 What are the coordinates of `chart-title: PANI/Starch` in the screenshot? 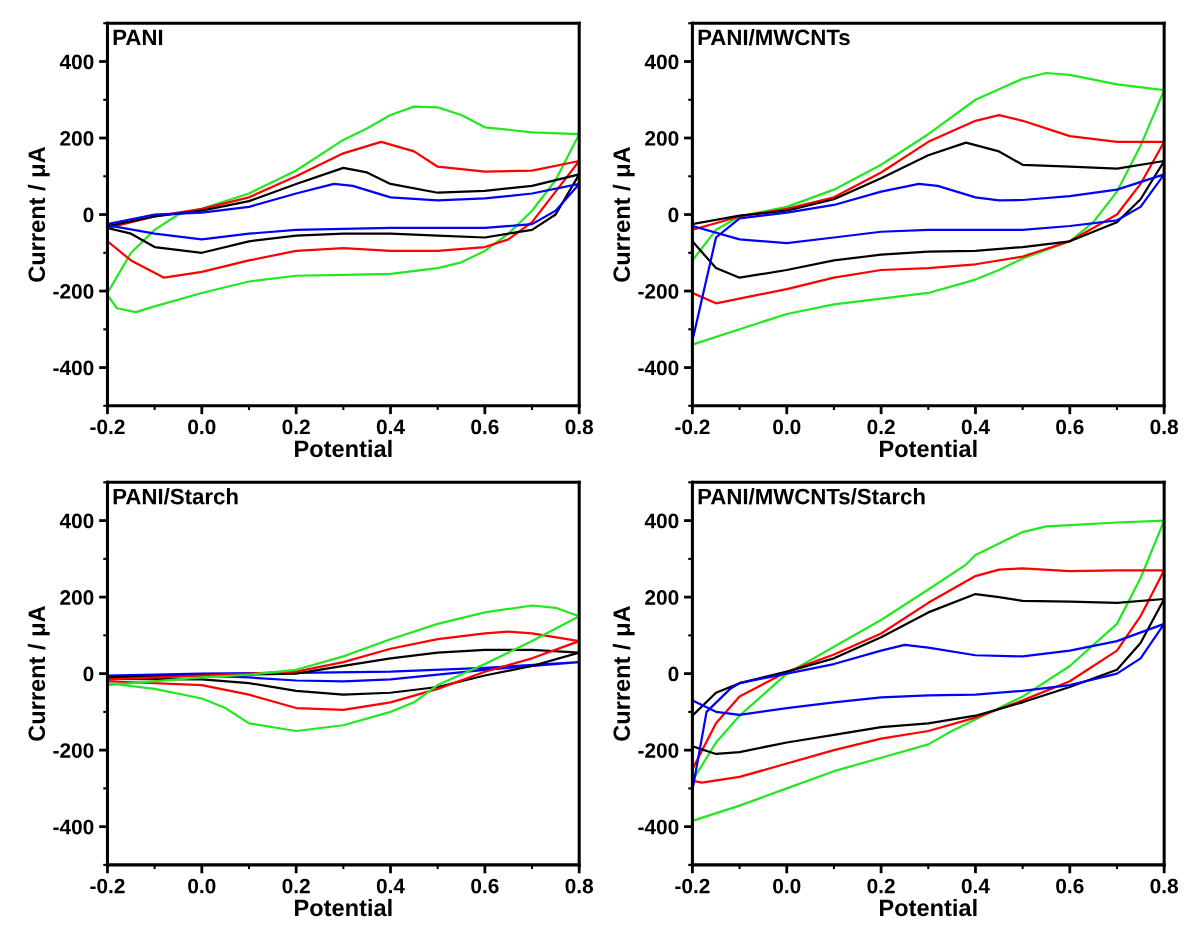 It's located at (175, 496).